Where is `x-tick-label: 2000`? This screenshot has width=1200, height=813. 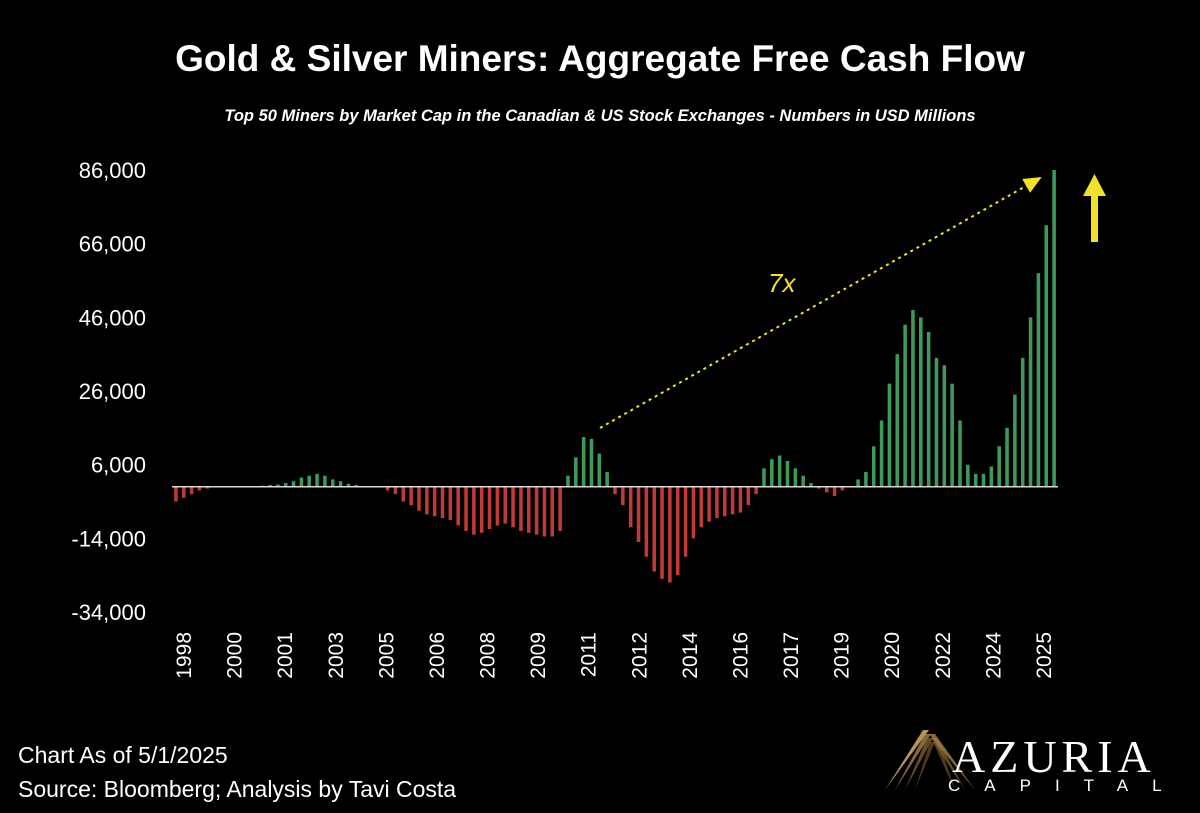 x-tick-label: 2000 is located at coordinates (235, 655).